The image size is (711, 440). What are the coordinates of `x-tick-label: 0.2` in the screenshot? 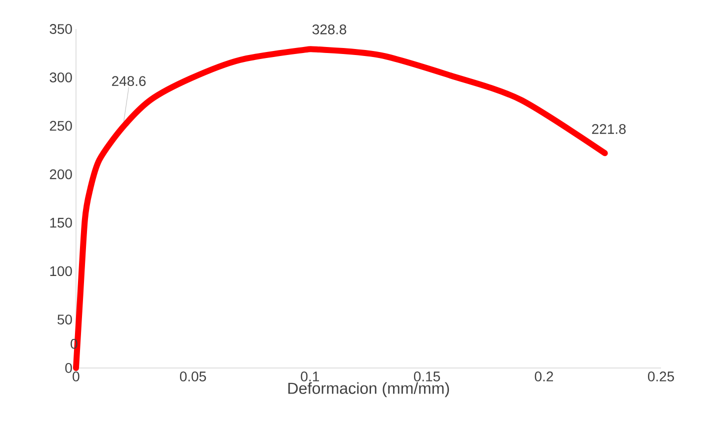 It's located at (544, 377).